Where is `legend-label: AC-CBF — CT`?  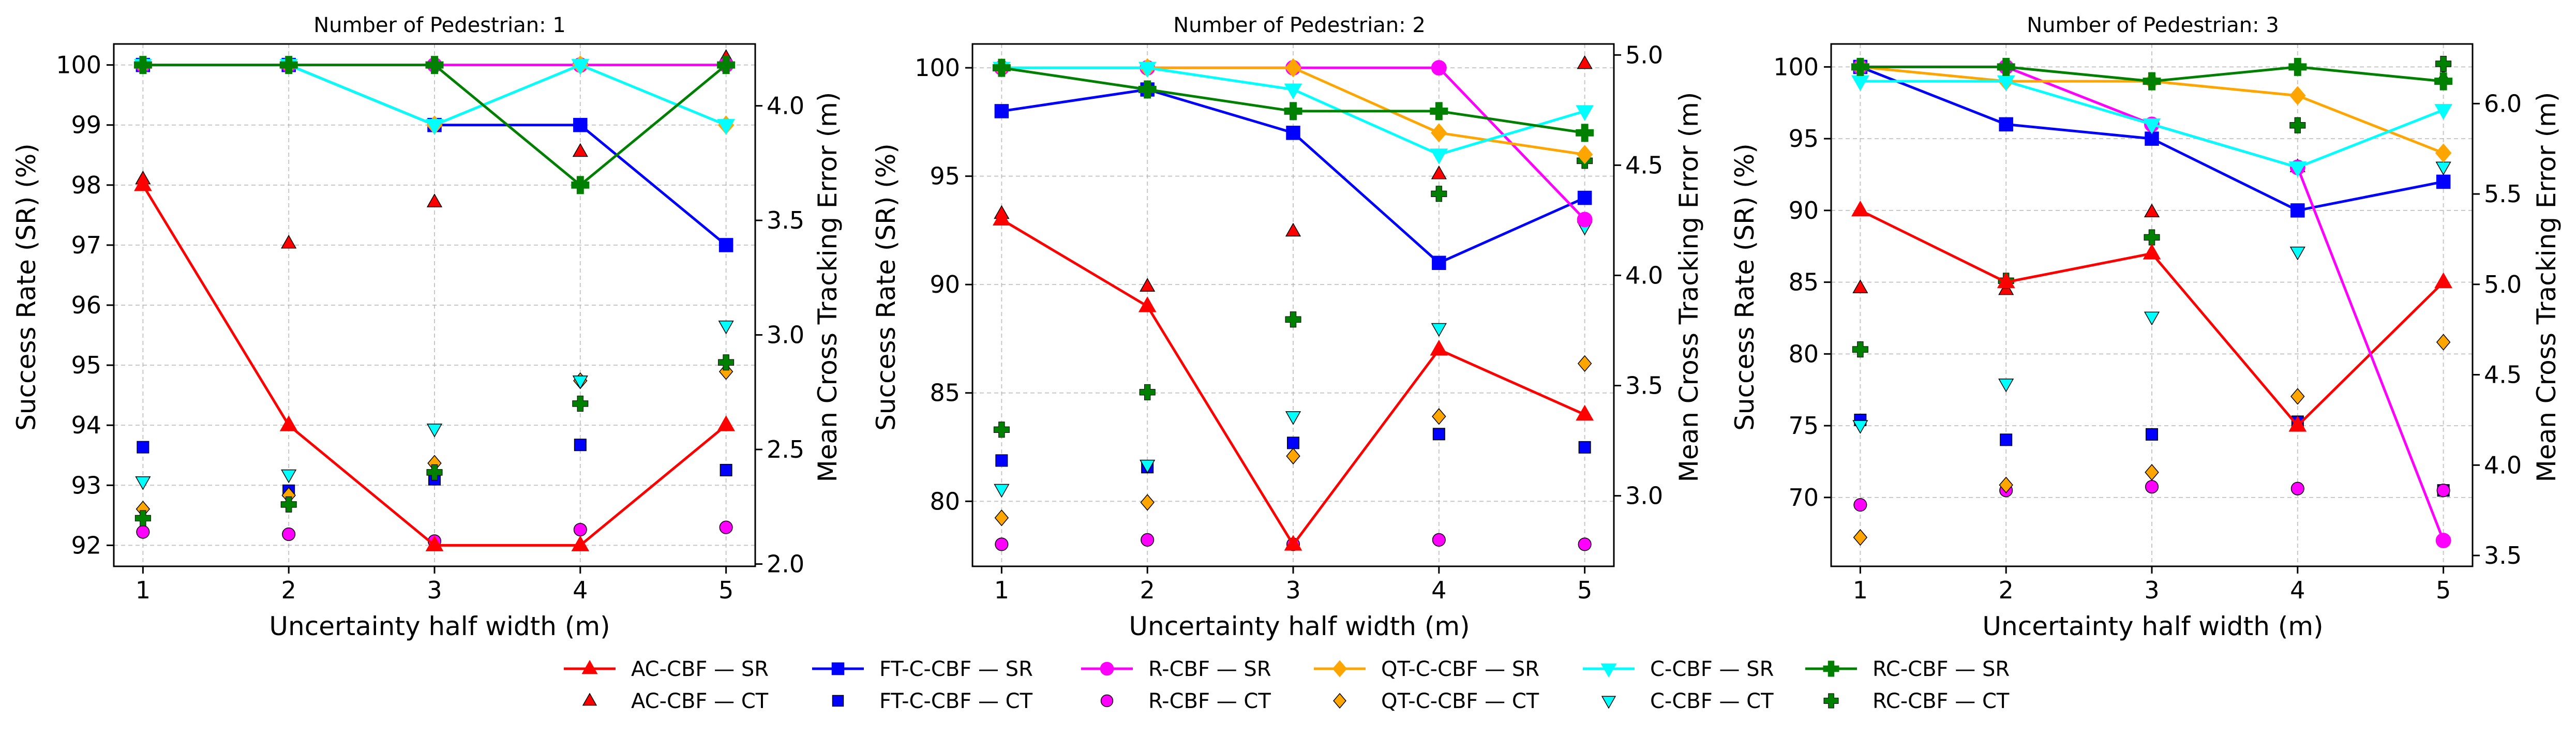 legend-label: AC-CBF — CT is located at coordinates (700, 701).